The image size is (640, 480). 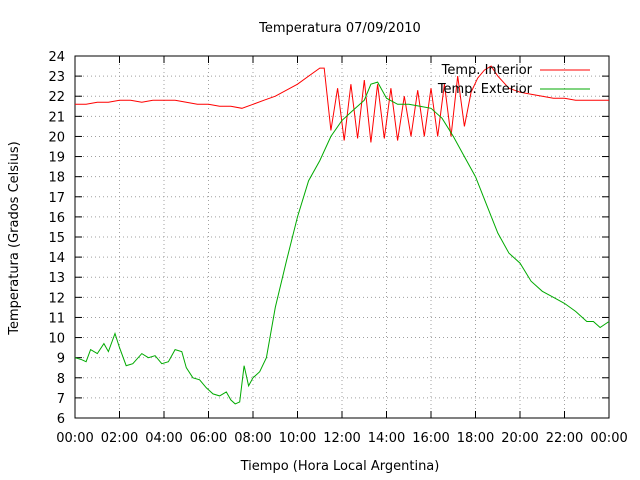 I want to click on x-tick-label: 04:00, so click(x=163, y=438).